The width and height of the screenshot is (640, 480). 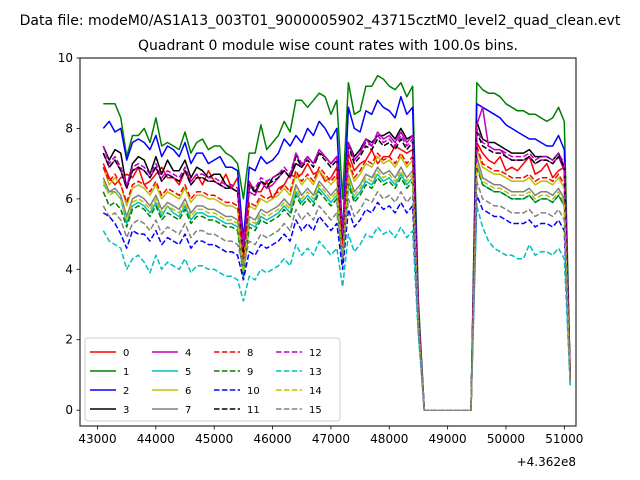 What do you see at coordinates (315, 353) in the screenshot?
I see `legend-label-12: 12` at bounding box center [315, 353].